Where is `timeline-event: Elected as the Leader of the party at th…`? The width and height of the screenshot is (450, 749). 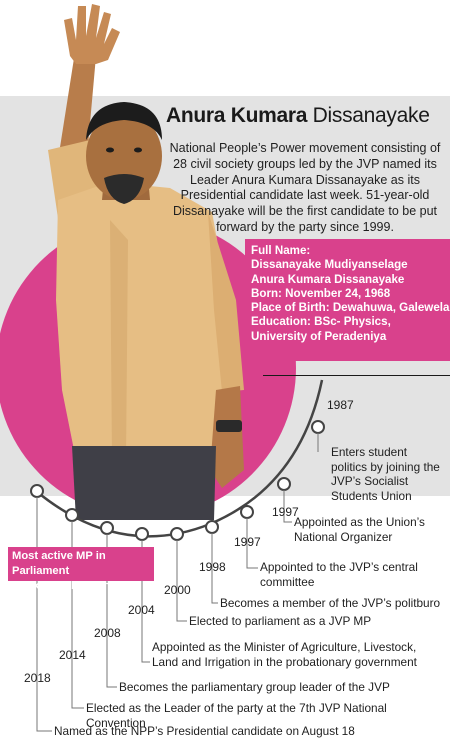 timeline-event: Elected as the Leader of the party at th… is located at coordinates (236, 715).